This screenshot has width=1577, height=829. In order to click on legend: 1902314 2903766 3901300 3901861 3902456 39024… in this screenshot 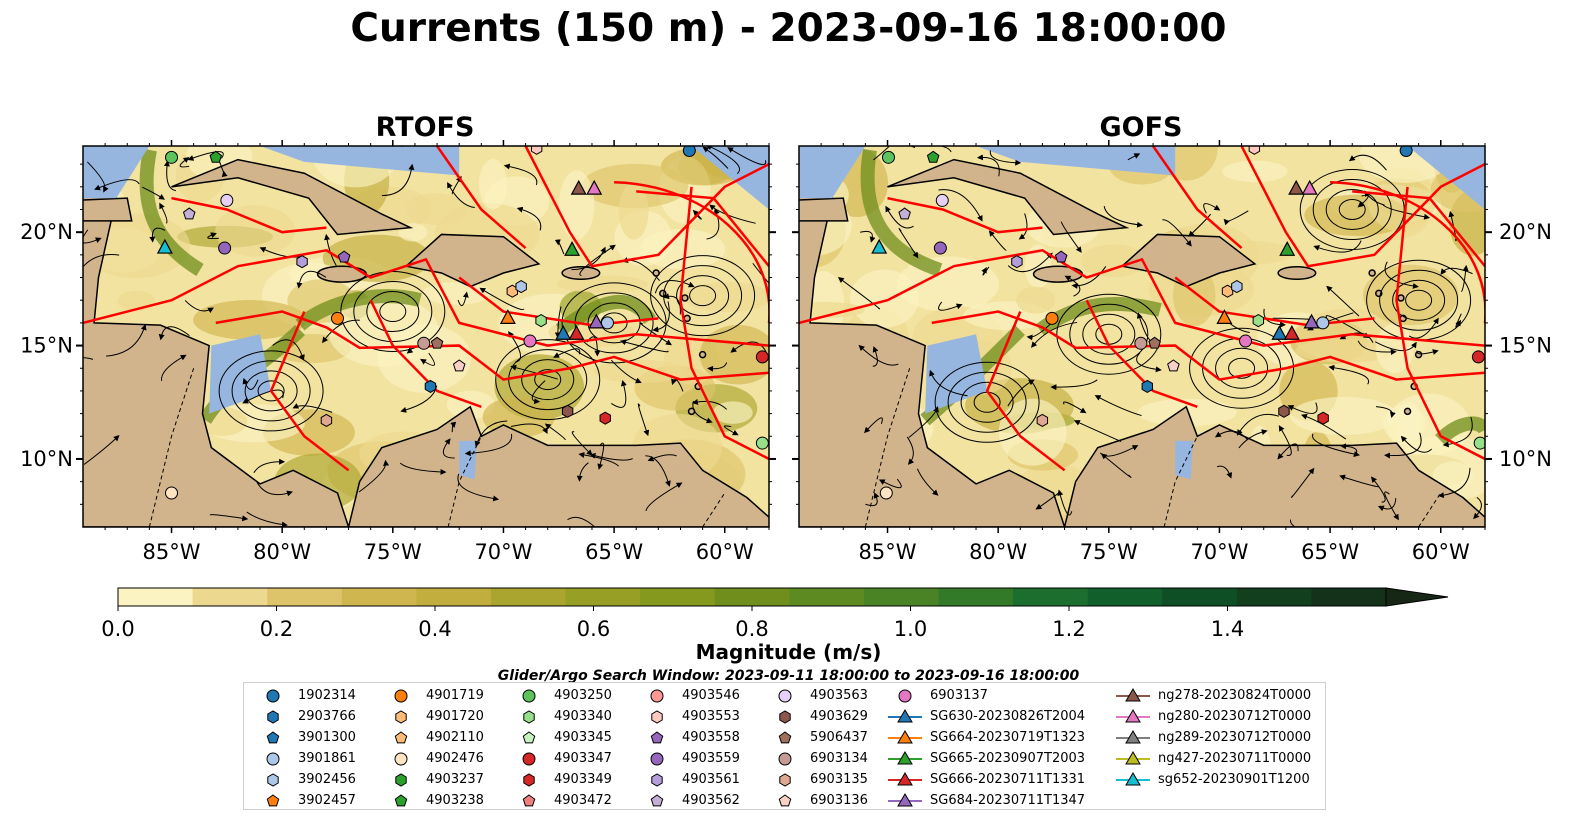, I will do `click(784, 746)`.